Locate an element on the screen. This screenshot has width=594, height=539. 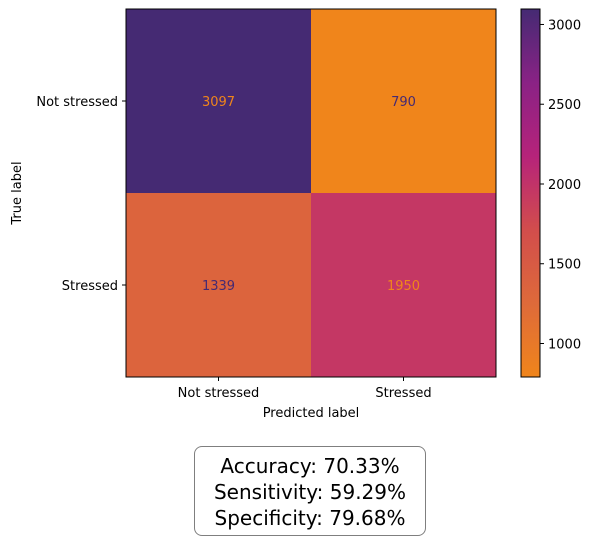
colorbar-tick-label: 2500 is located at coordinates (564, 105).